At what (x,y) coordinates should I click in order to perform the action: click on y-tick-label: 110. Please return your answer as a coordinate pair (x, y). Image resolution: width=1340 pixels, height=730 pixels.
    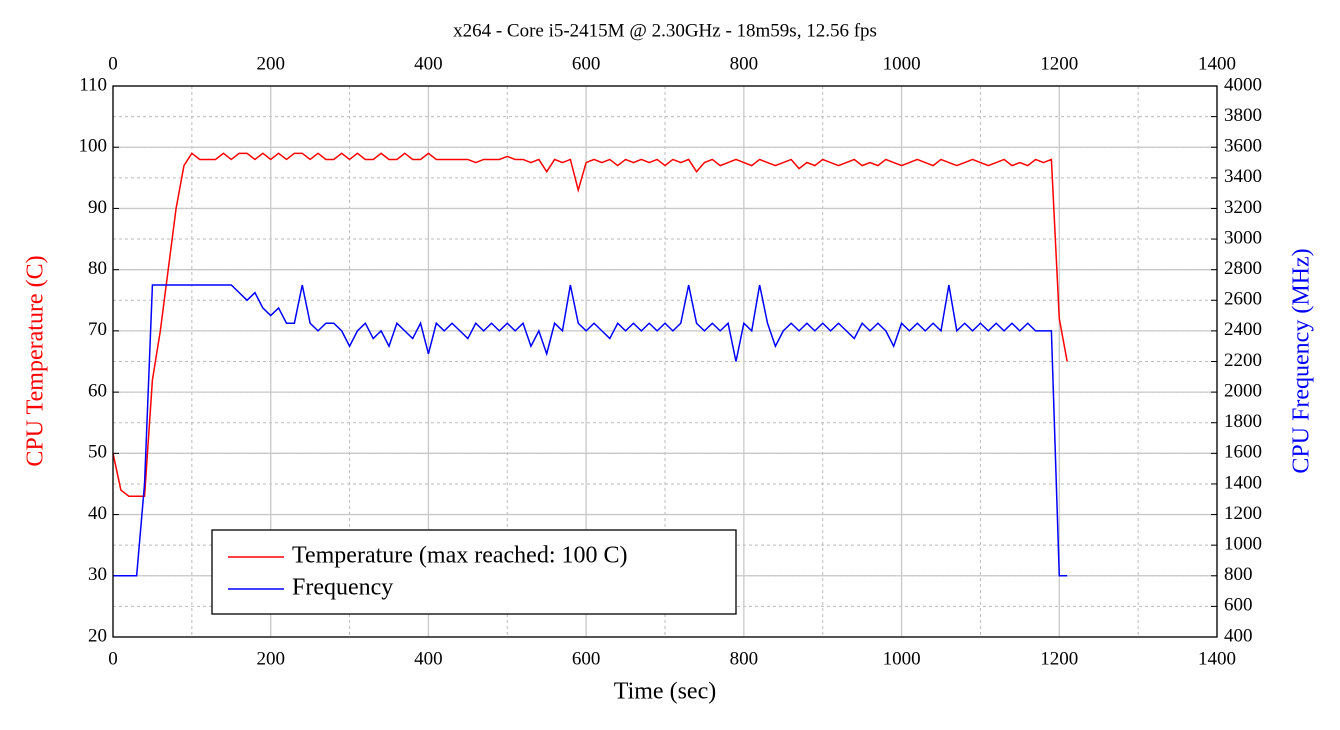
    Looking at the image, I should click on (93, 84).